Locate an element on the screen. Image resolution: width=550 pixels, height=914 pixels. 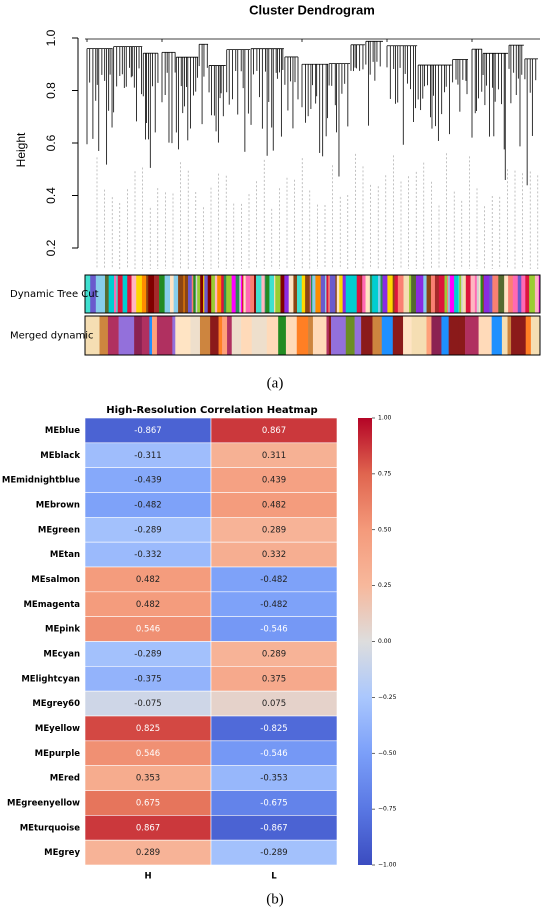
cell-label: 0.375 is located at coordinates (274, 679).